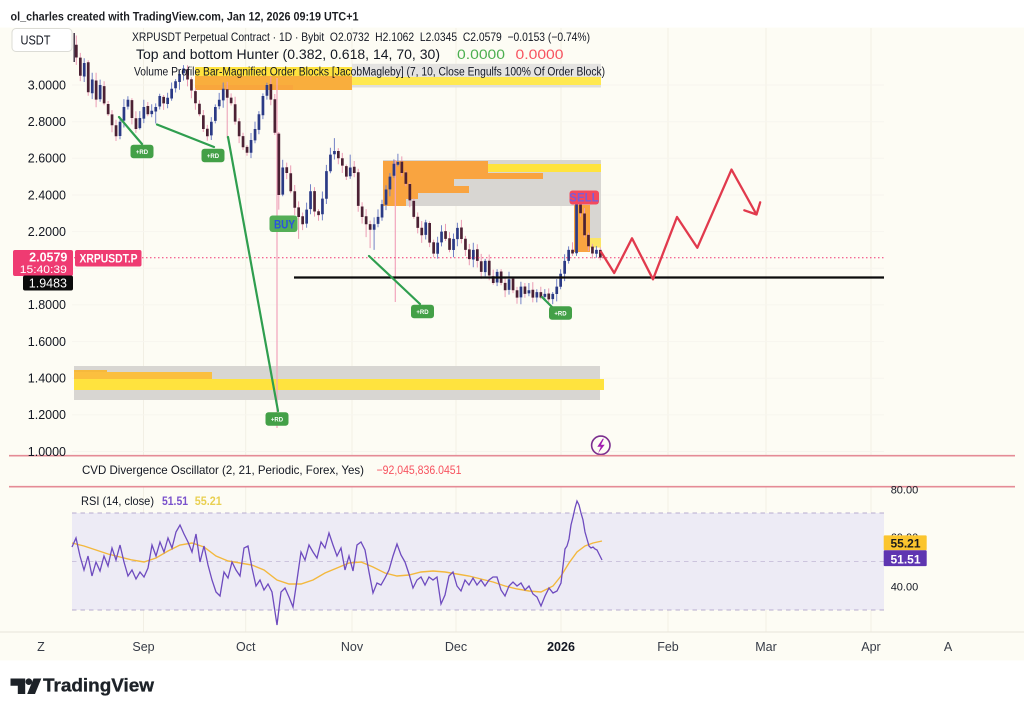 This screenshot has height=718, width=1024. I want to click on svg-text: Feb, so click(668, 647).